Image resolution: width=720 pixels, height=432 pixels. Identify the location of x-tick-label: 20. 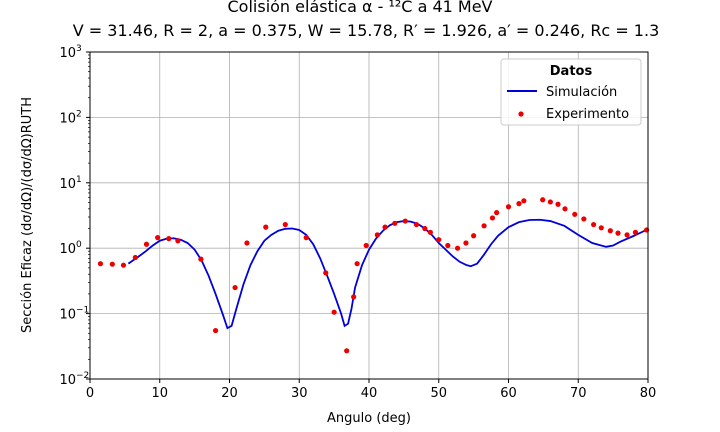
(229, 393).